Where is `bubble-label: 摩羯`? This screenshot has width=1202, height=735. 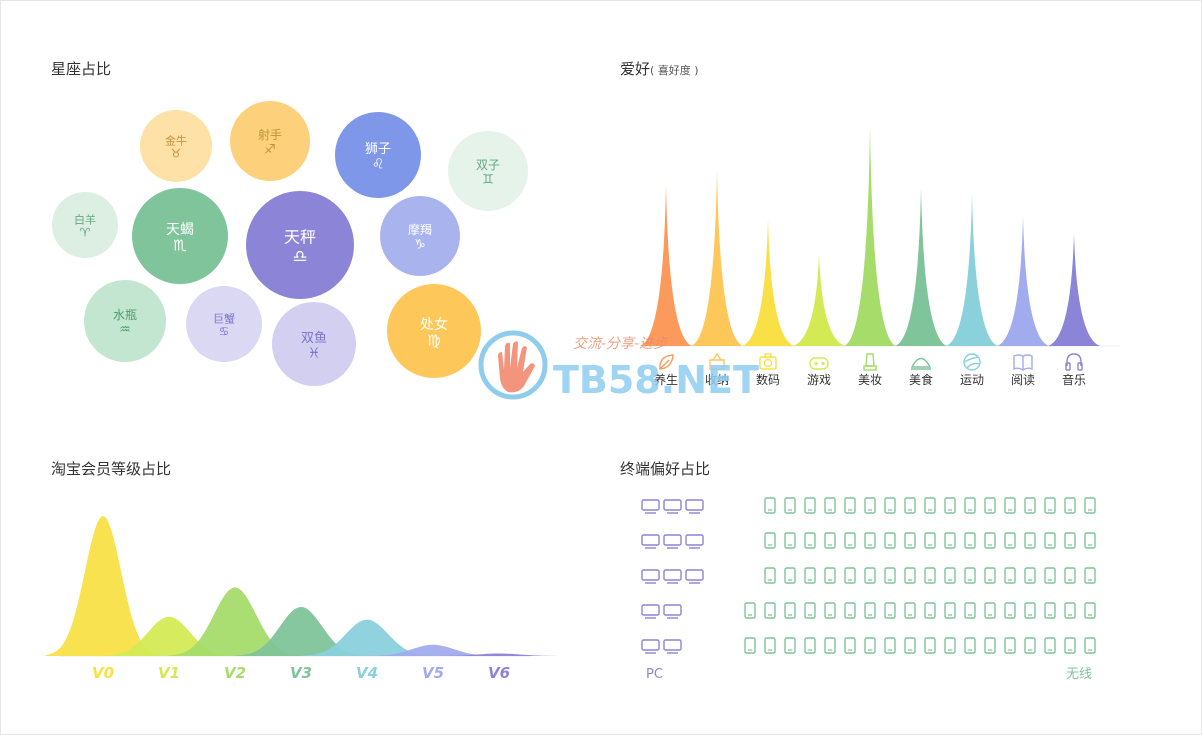 bubble-label: 摩羯 is located at coordinates (420, 229).